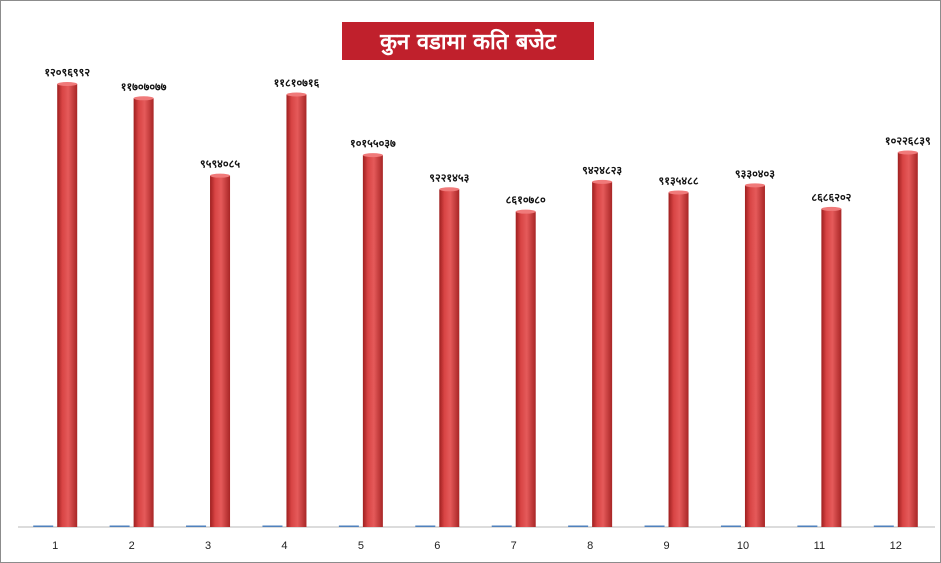 The width and height of the screenshot is (941, 563). I want to click on data-label: ९५९४०८५, so click(220, 164).